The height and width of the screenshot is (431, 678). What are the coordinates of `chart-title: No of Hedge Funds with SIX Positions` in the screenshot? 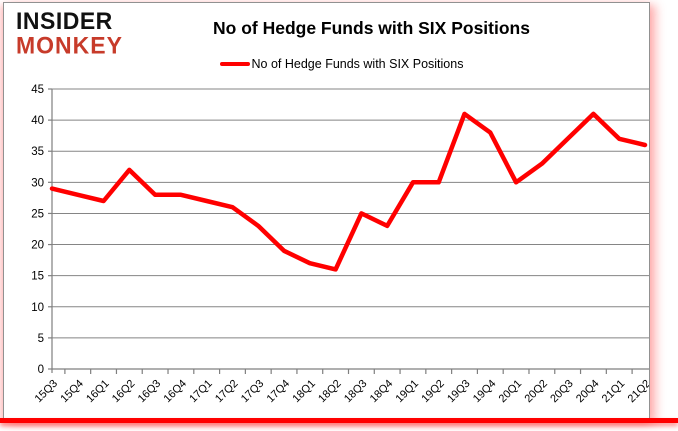 It's located at (371, 28).